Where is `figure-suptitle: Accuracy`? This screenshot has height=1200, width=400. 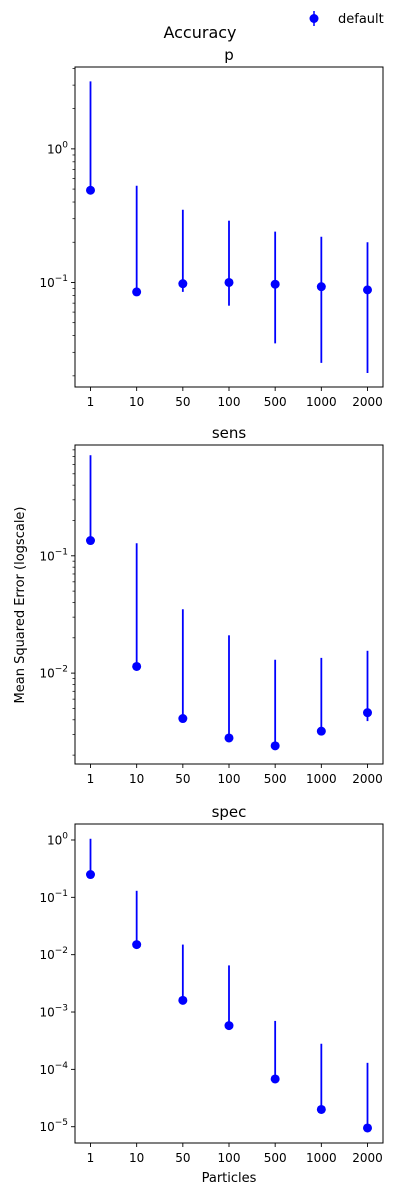
figure-suptitle: Accuracy is located at coordinates (199, 32).